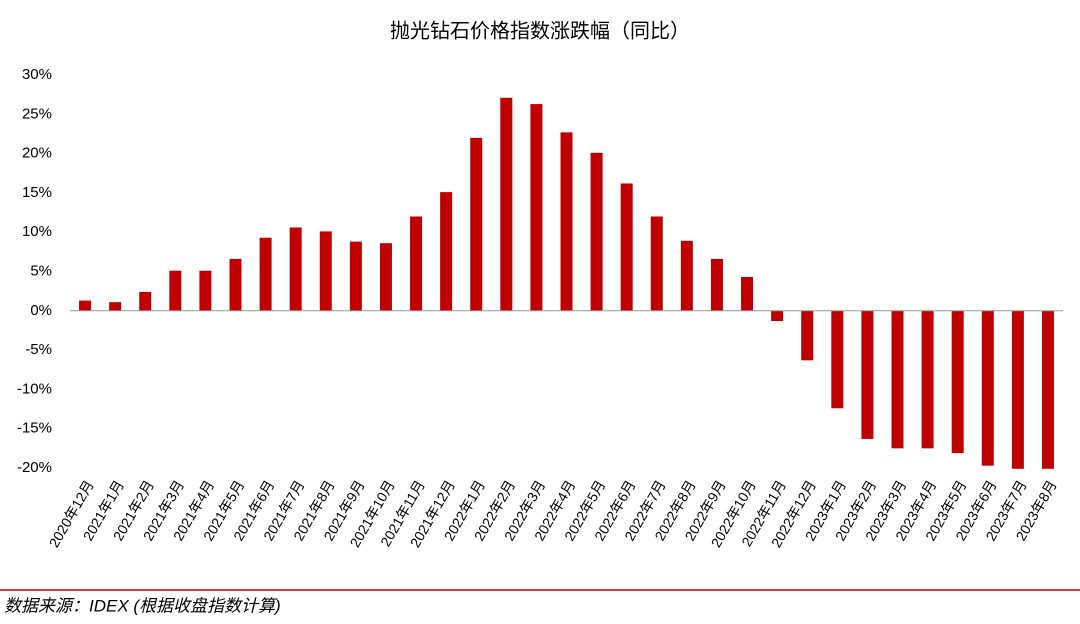 The width and height of the screenshot is (1080, 624). What do you see at coordinates (37, 113) in the screenshot?
I see `y-tick-label: 25%` at bounding box center [37, 113].